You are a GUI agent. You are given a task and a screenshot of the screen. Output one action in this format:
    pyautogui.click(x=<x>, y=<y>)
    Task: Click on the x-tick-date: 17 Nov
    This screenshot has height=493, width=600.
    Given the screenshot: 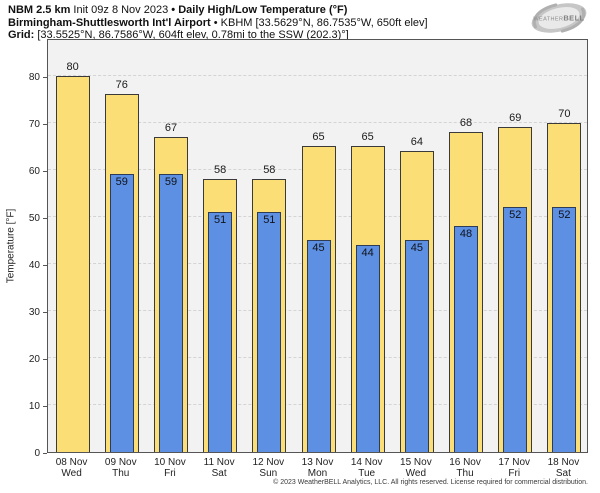 What is the action you would take?
    pyautogui.click(x=514, y=462)
    